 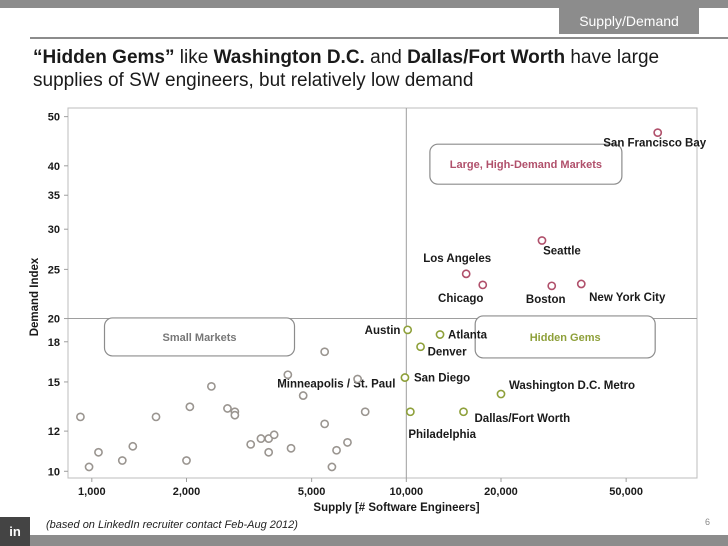 What do you see at coordinates (627, 298) in the screenshot?
I see `data-label: New York City` at bounding box center [627, 298].